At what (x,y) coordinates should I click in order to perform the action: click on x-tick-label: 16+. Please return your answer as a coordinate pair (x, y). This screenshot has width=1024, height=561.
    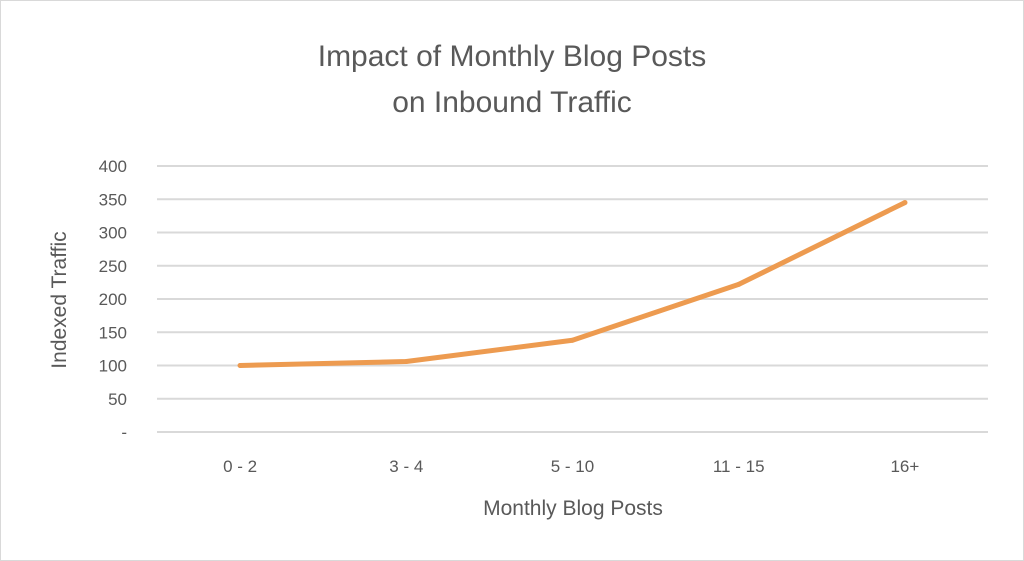
    Looking at the image, I should click on (904, 466).